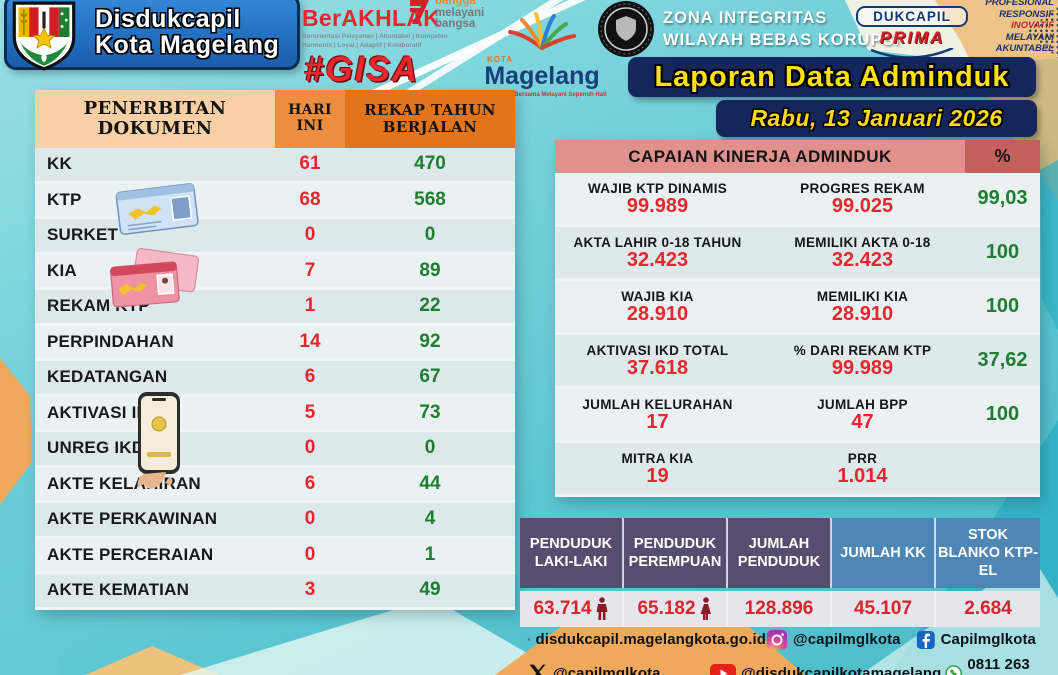 The height and width of the screenshot is (675, 1058). What do you see at coordinates (1029, 37) in the screenshot?
I see `value-melayani: MELAYANI` at bounding box center [1029, 37].